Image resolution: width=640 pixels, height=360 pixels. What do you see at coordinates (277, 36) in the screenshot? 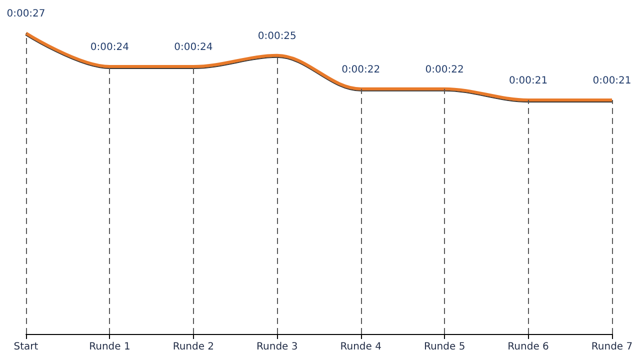
I see `data-label: 0:00:25` at bounding box center [277, 36].